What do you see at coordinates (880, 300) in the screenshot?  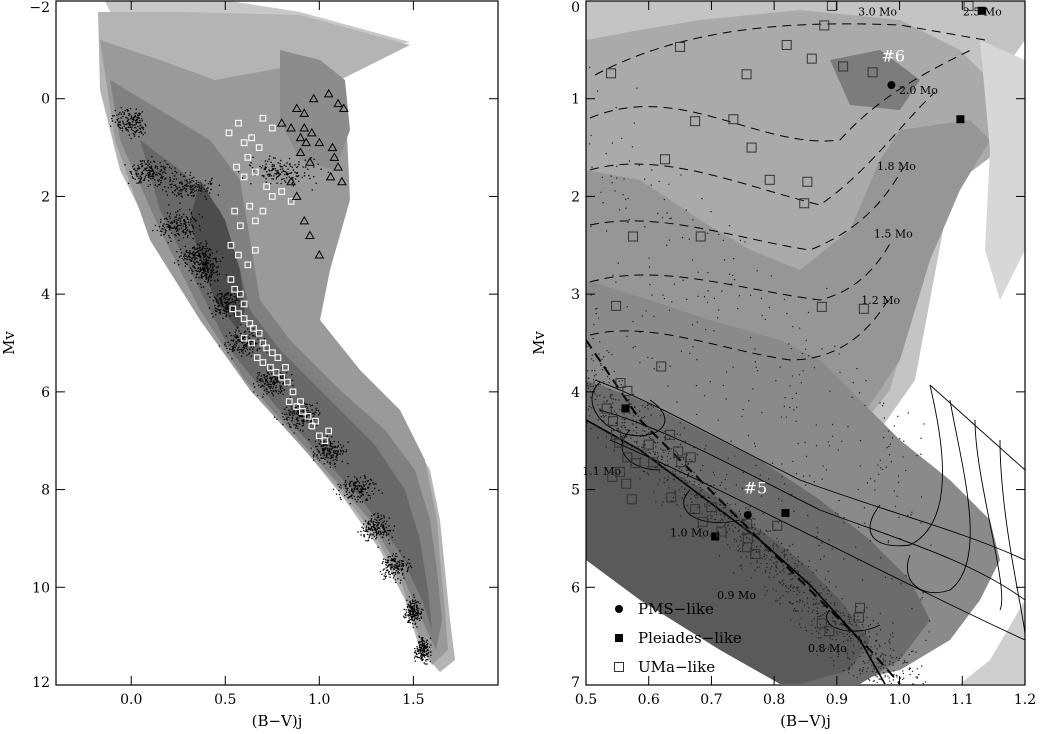 I see `mass-track-label: 1.2 Mo` at bounding box center [880, 300].